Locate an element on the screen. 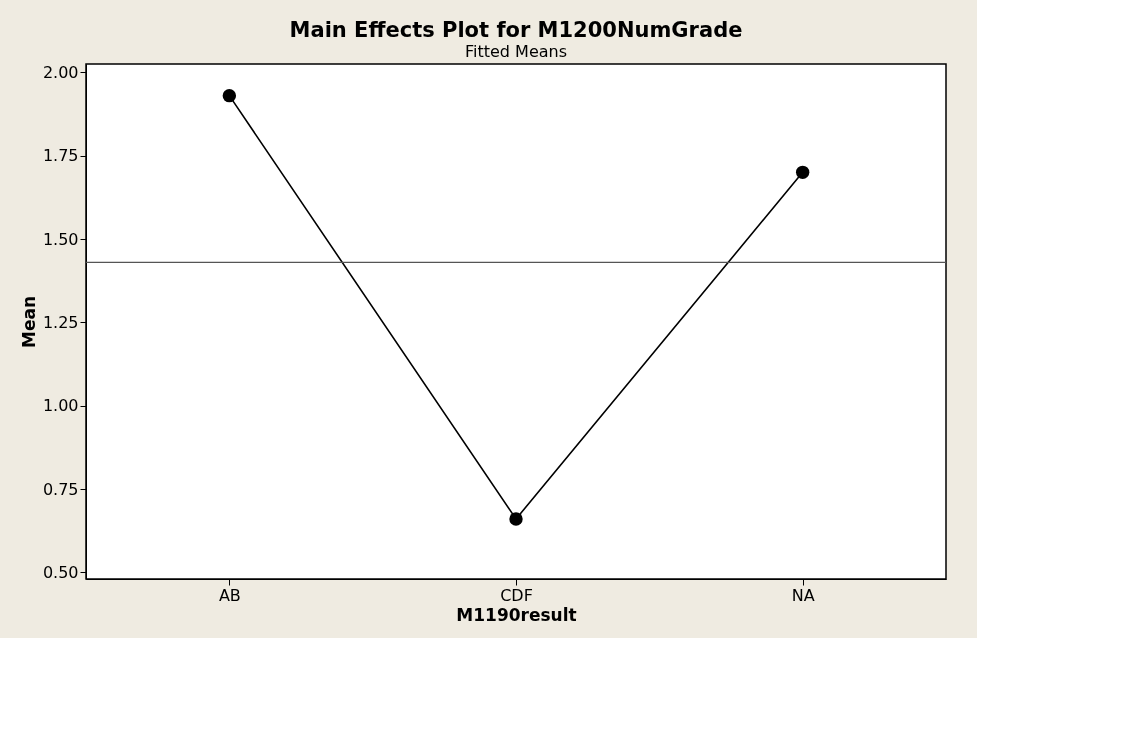  chart-subtitle: Fitted Means is located at coordinates (516, 51).